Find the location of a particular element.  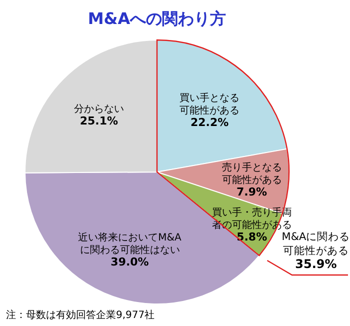

slice-label: 売り手となる可能性がある is located at coordinates (252, 173).